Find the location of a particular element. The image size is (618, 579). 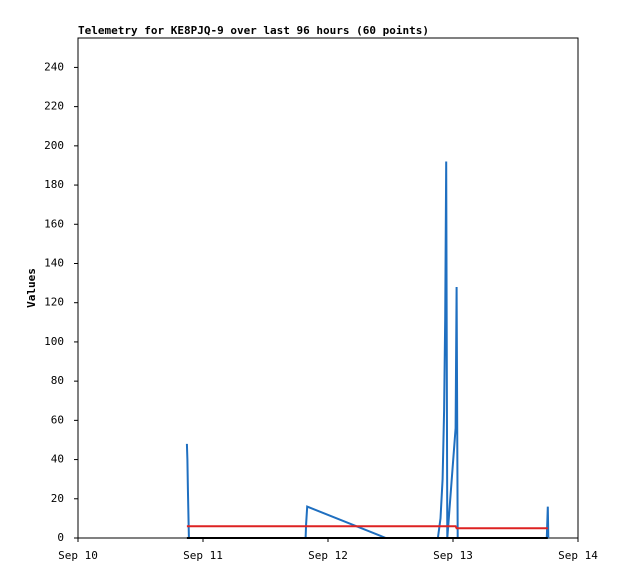

series-line is located at coordinates (367, 527).